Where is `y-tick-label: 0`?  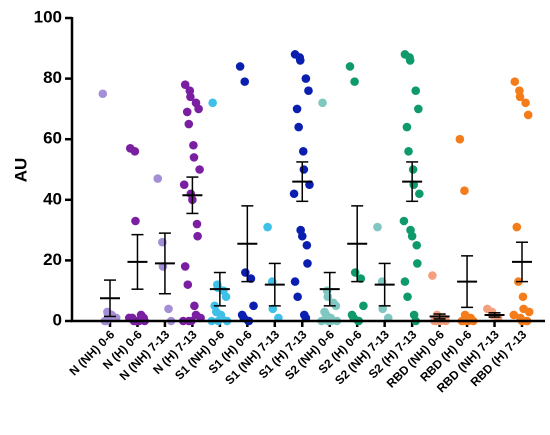 y-tick-label: 0 is located at coordinates (57, 319).